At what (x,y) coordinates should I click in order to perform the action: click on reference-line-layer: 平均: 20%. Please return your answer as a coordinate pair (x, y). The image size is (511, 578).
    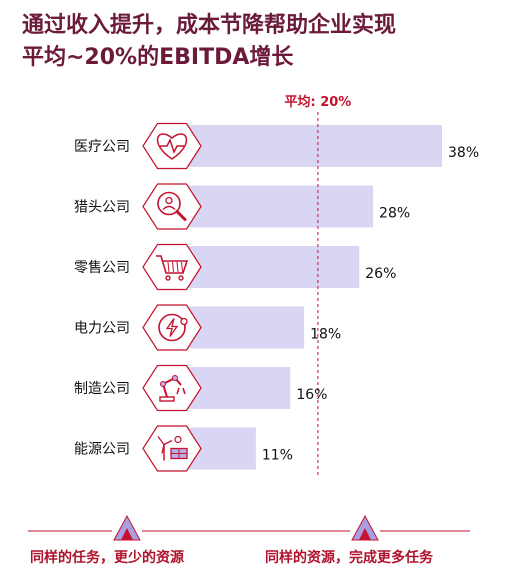
    Looking at the image, I should click on (317, 284).